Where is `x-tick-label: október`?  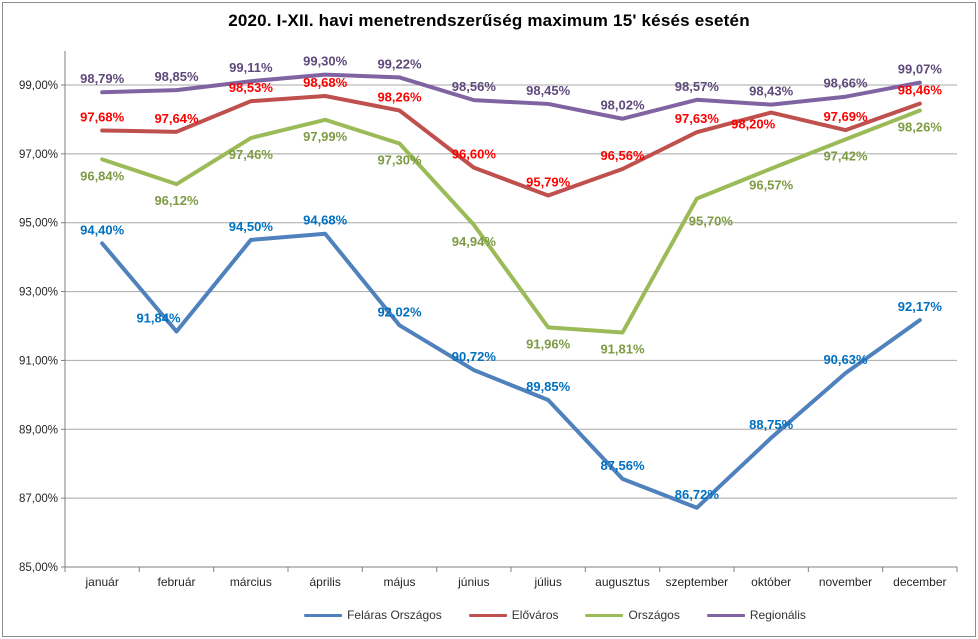 x-tick-label: október is located at coordinates (771, 582).